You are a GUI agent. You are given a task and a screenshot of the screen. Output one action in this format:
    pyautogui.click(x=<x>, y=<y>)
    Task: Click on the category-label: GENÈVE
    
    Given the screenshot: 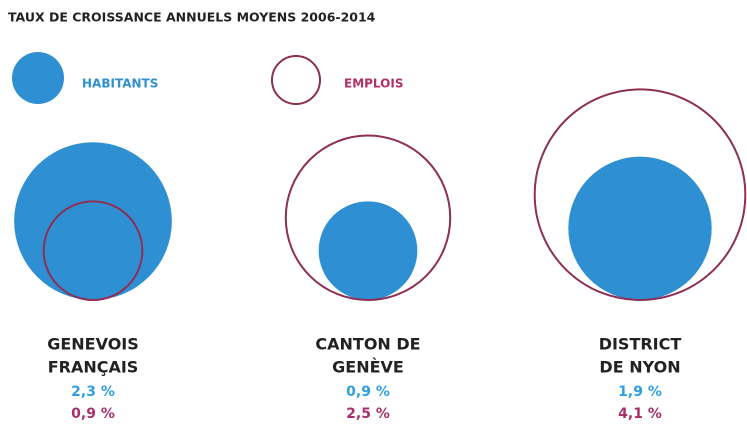 What is the action you would take?
    pyautogui.click(x=368, y=367)
    